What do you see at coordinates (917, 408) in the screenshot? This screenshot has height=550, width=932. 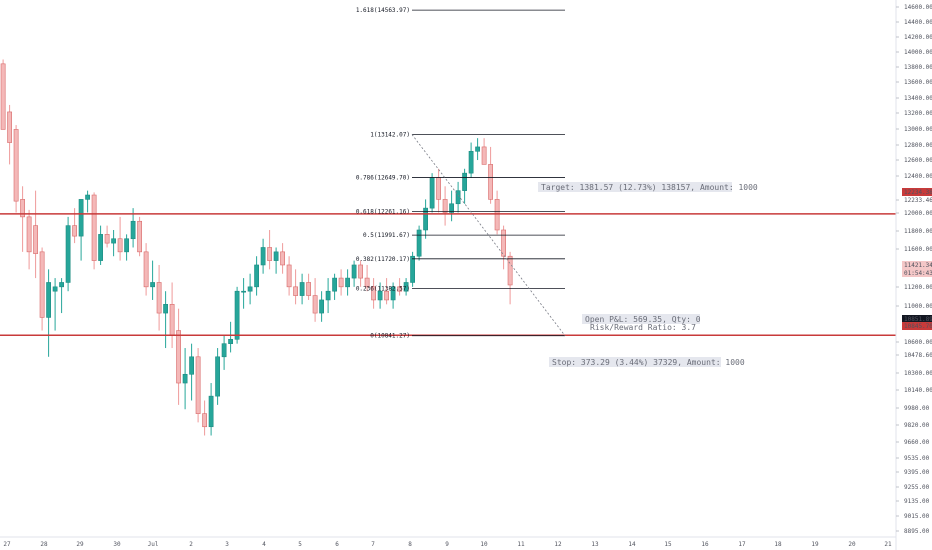 I see `price-tick-label: 9980.00` at bounding box center [917, 408].